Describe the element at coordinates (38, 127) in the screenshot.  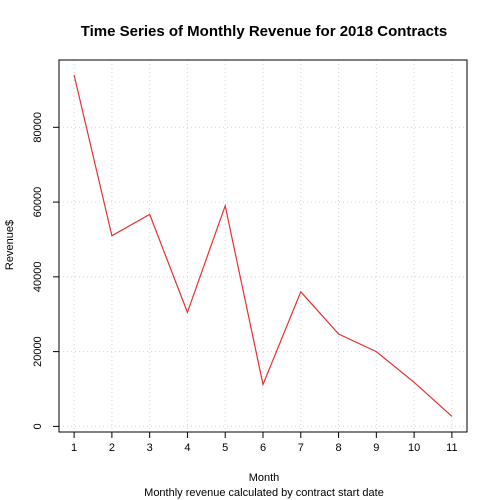
I see `y-tick-label: 80000` at that location.